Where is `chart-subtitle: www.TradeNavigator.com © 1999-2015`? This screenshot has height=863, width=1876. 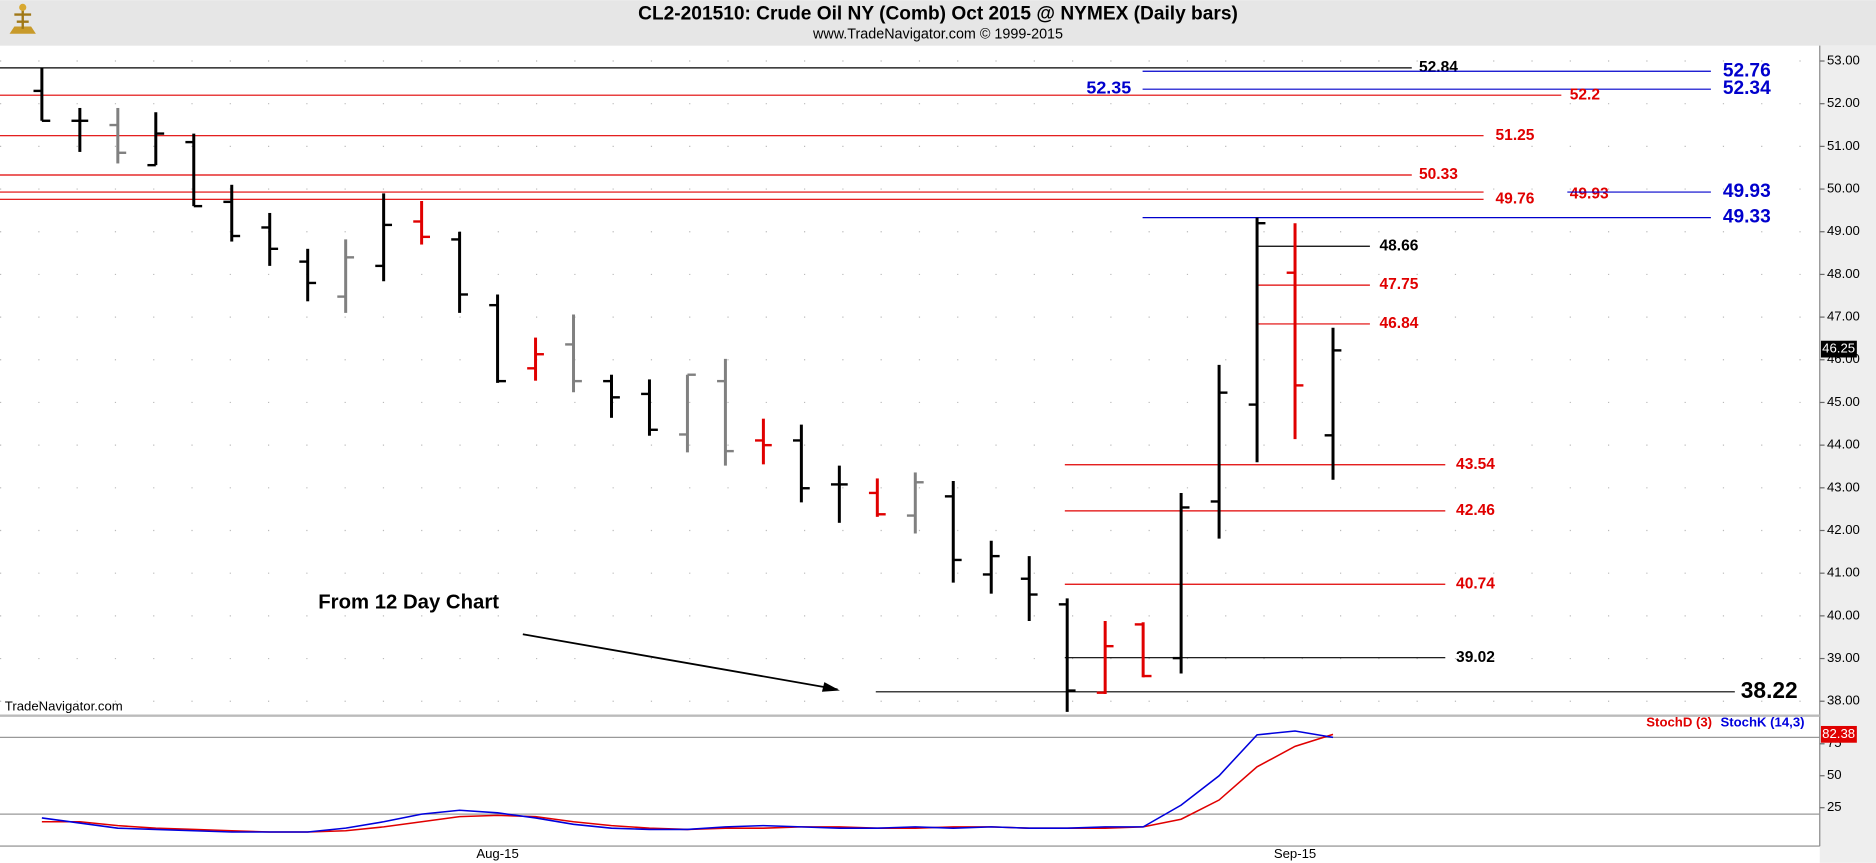 chart-subtitle: www.TradeNavigator.com © 1999-2015 is located at coordinates (937, 35).